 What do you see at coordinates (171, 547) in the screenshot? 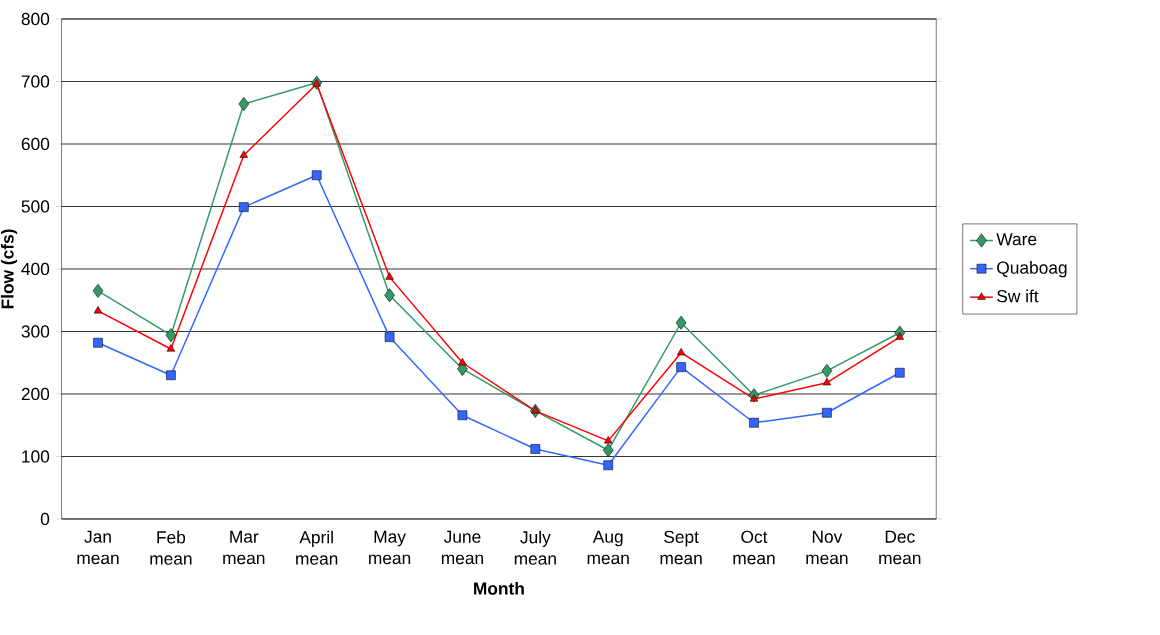
I see `x-tick-label: Feb mean` at bounding box center [171, 547].